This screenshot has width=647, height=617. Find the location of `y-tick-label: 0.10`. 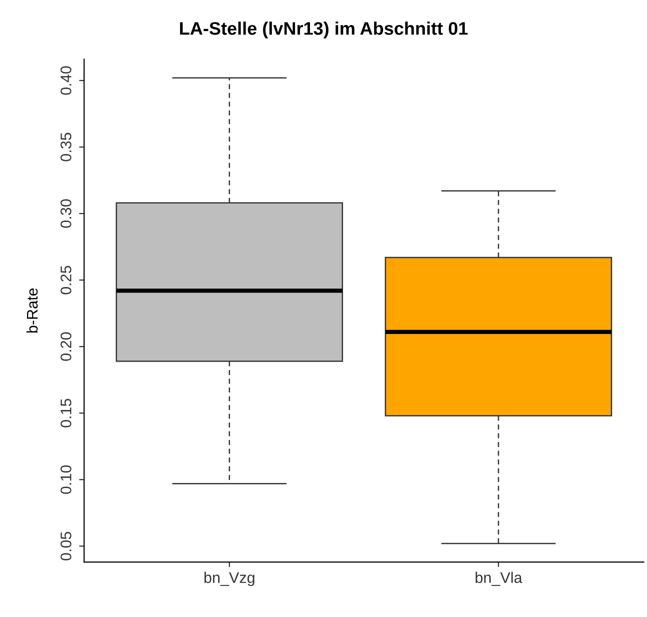

y-tick-label: 0.10 is located at coordinates (66, 479).